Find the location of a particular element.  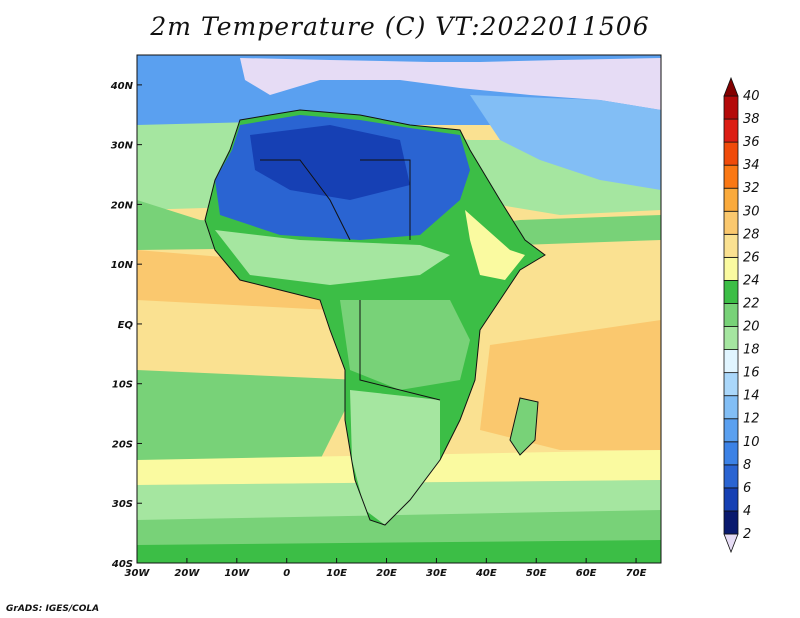

lat-tick-label: 30N is located at coordinates (122, 146).